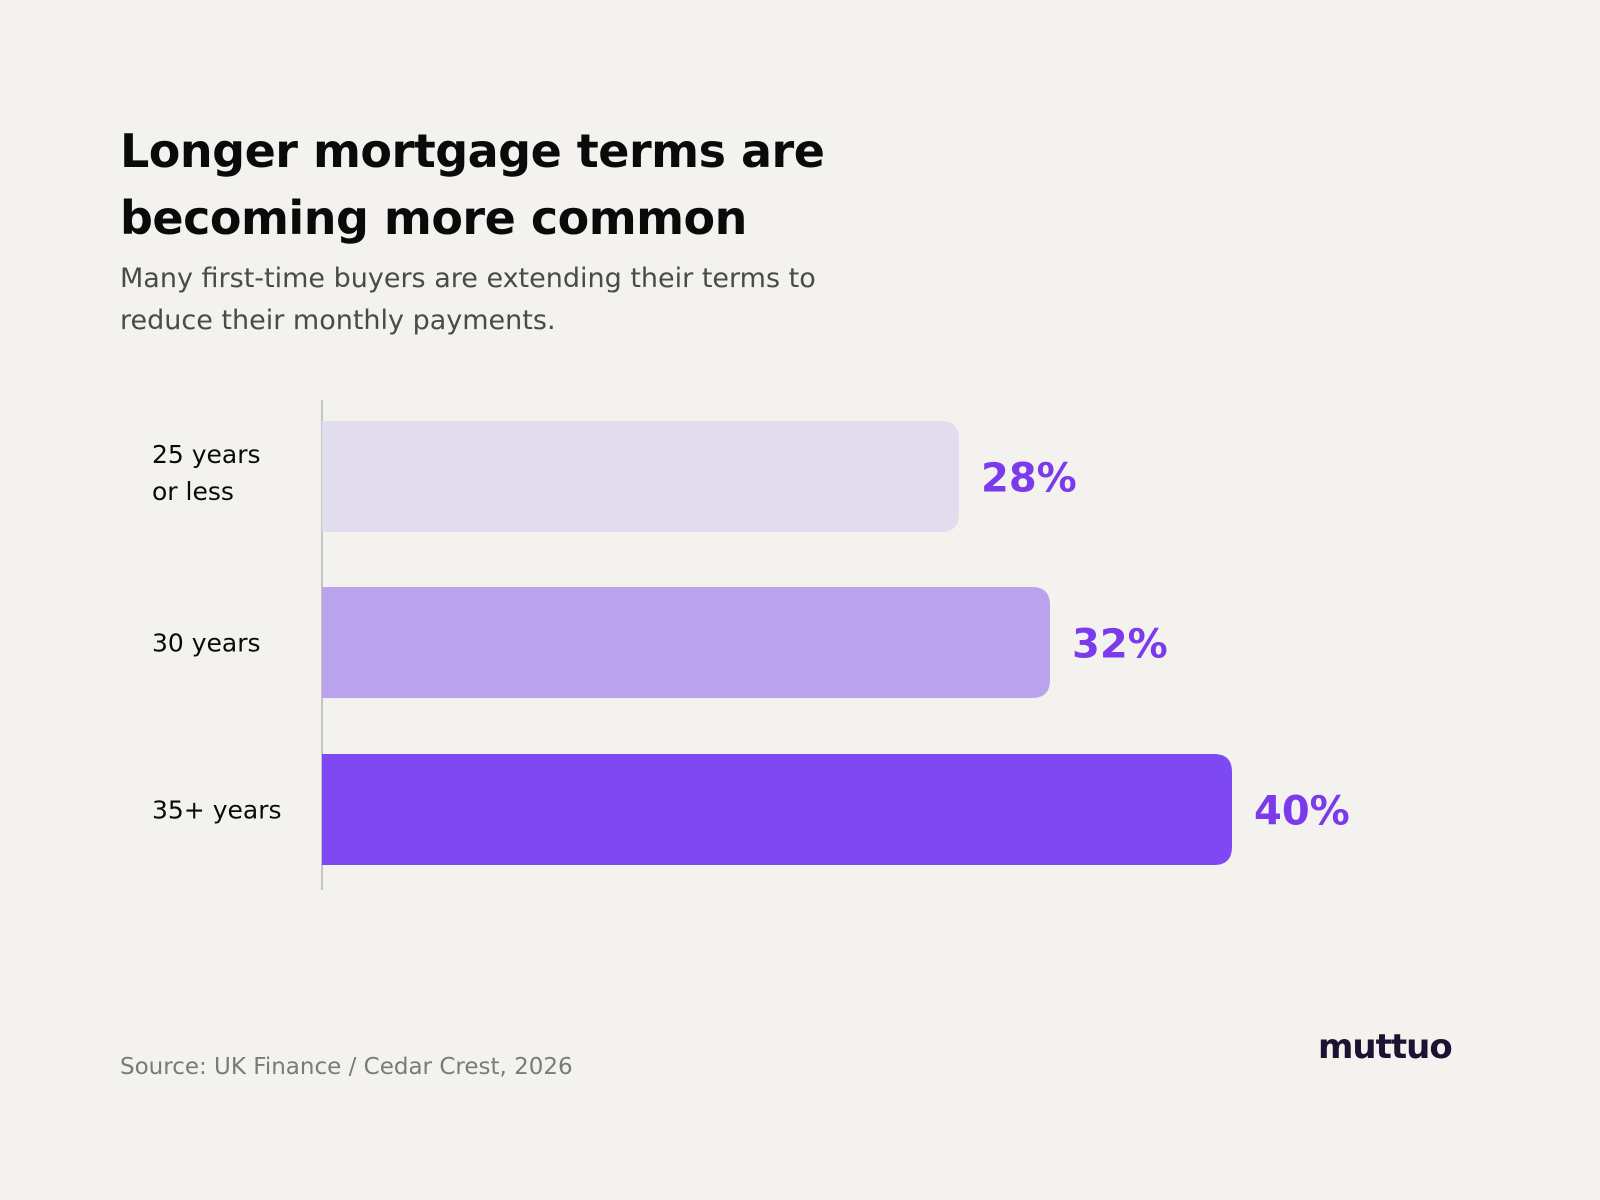 This screenshot has width=1600, height=1200. I want to click on value-label-1: 28%, so click(1029, 479).